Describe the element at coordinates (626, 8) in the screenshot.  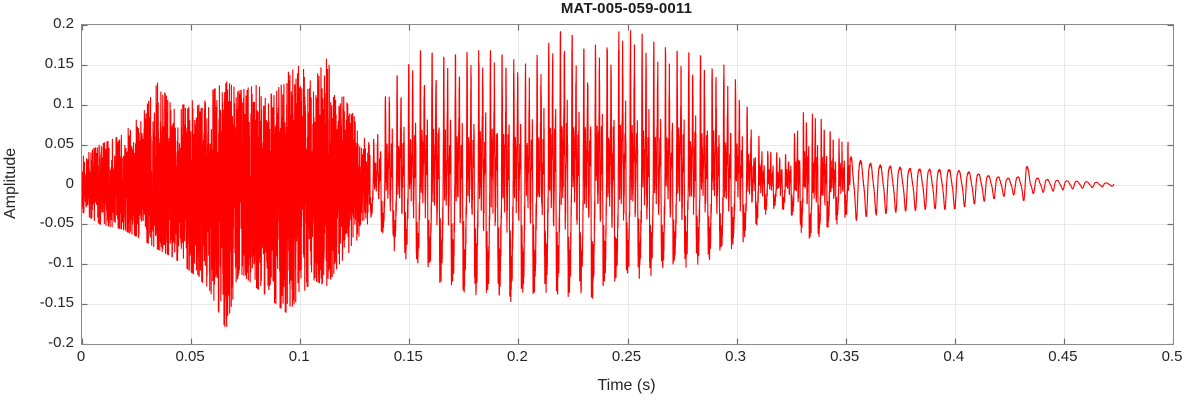
I see `chart-title: MAT-005-059-0011` at that location.